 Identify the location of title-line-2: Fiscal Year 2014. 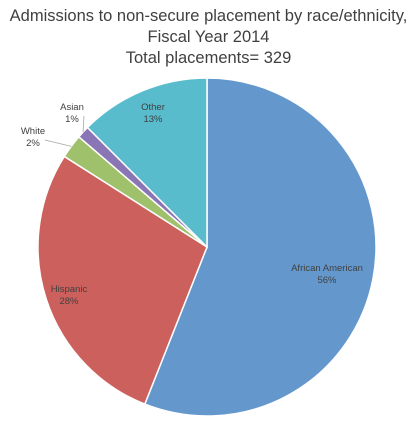
(208, 37).